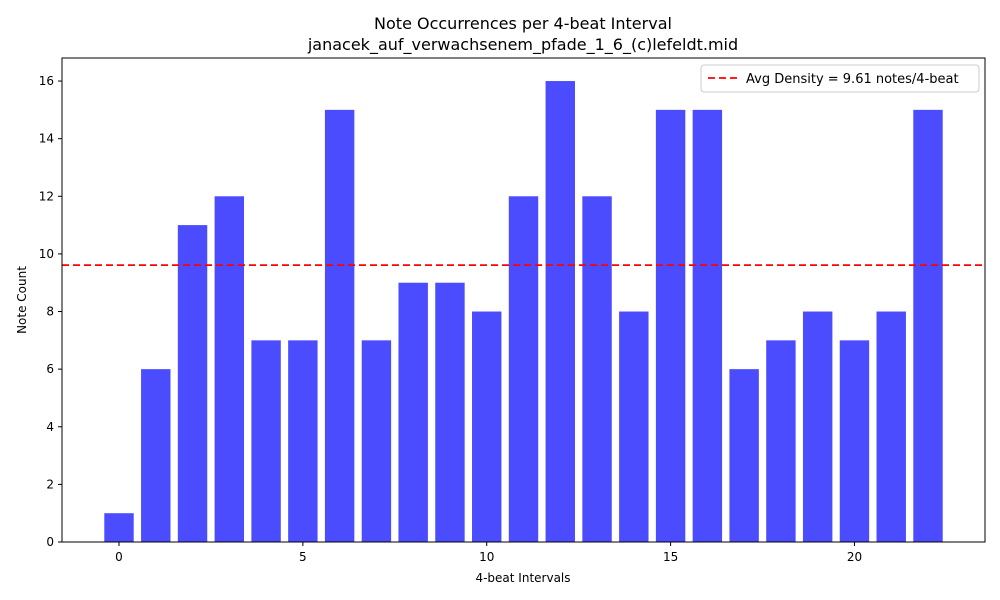  Describe the element at coordinates (523, 23) in the screenshot. I see `chart-title: Note Occurrences per 4-beat Interval` at that location.